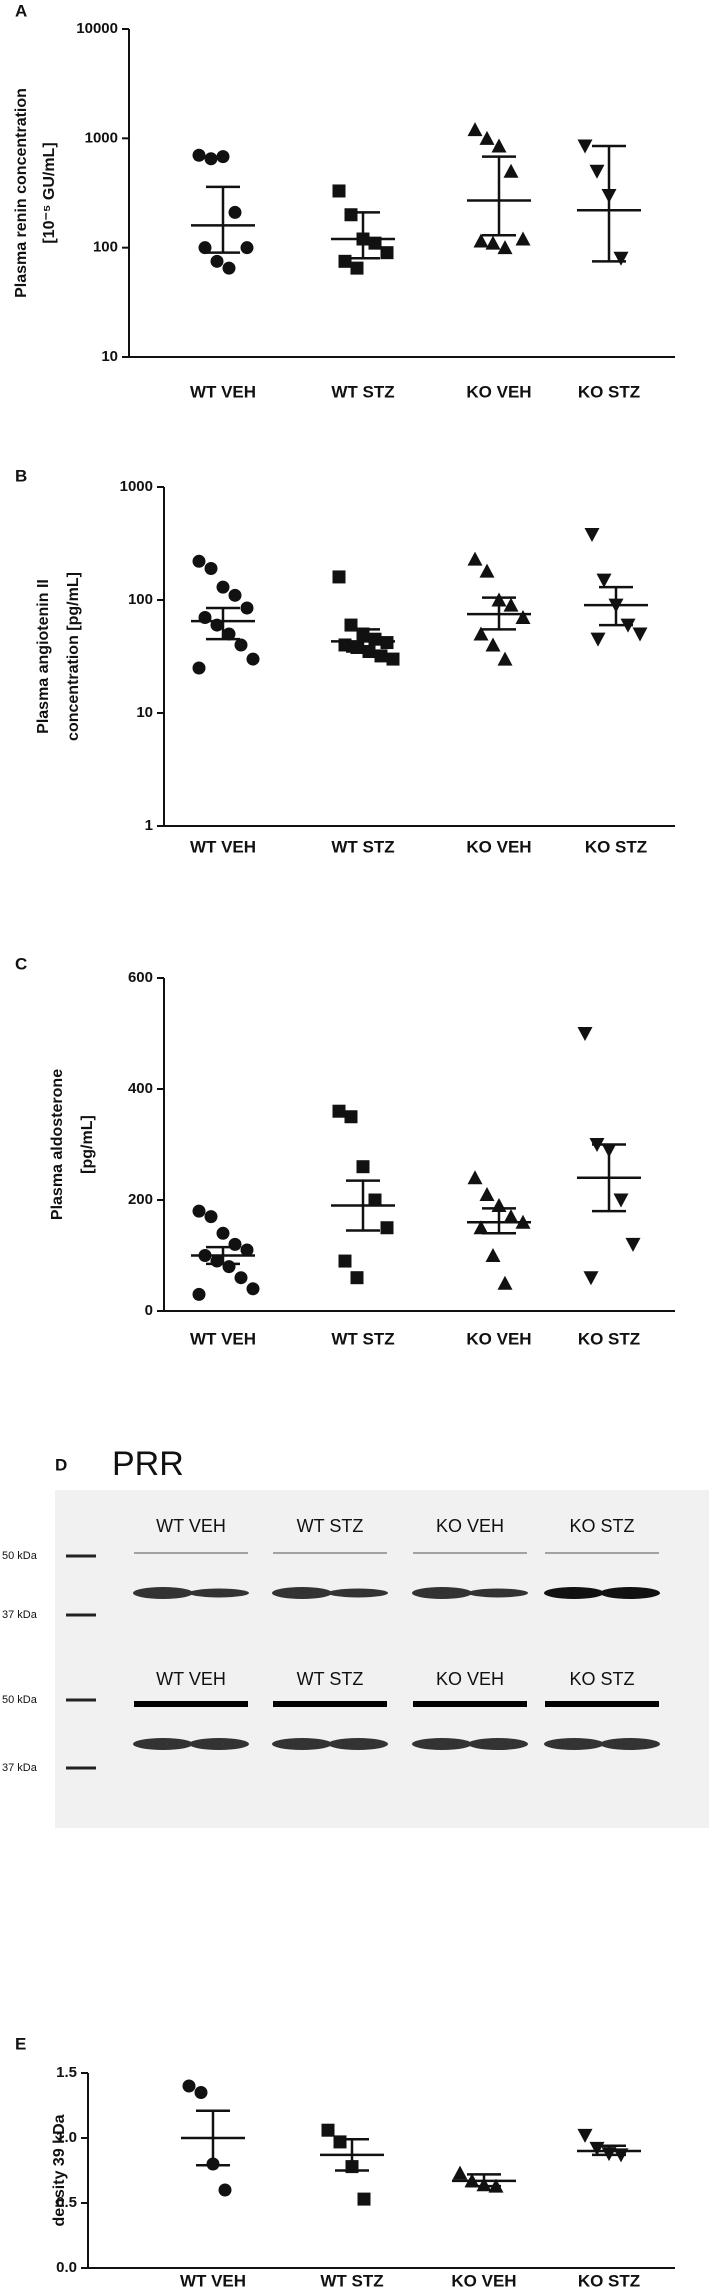  What do you see at coordinates (140, 1088) in the screenshot?
I see `y-tick-label: 400` at bounding box center [140, 1088].